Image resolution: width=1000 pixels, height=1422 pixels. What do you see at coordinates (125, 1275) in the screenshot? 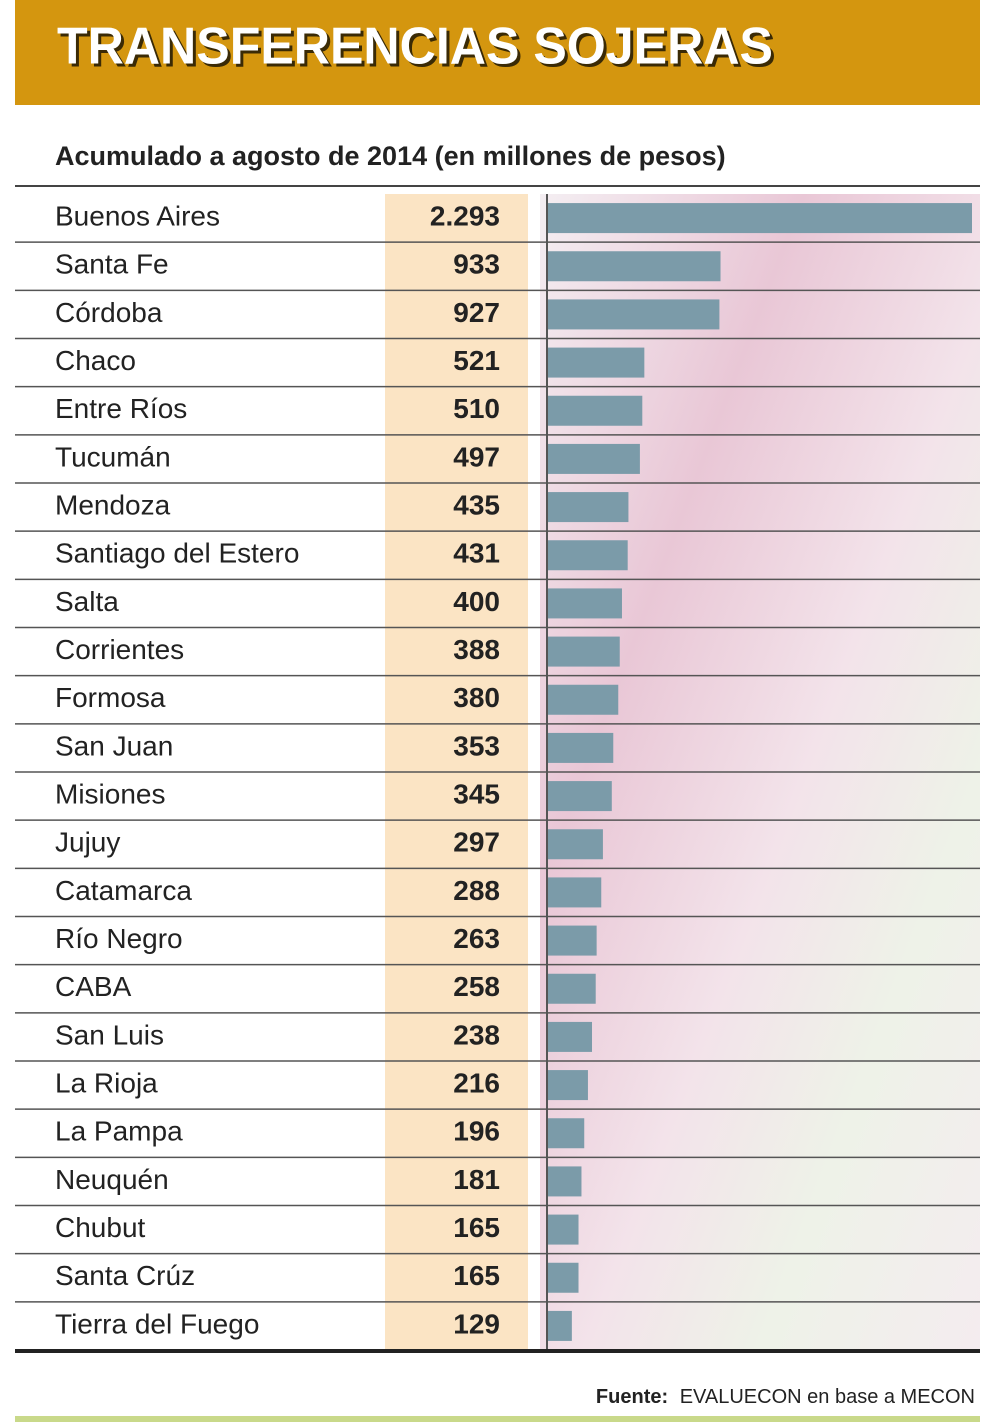
I see `category-label: Santa Crúz` at bounding box center [125, 1275].